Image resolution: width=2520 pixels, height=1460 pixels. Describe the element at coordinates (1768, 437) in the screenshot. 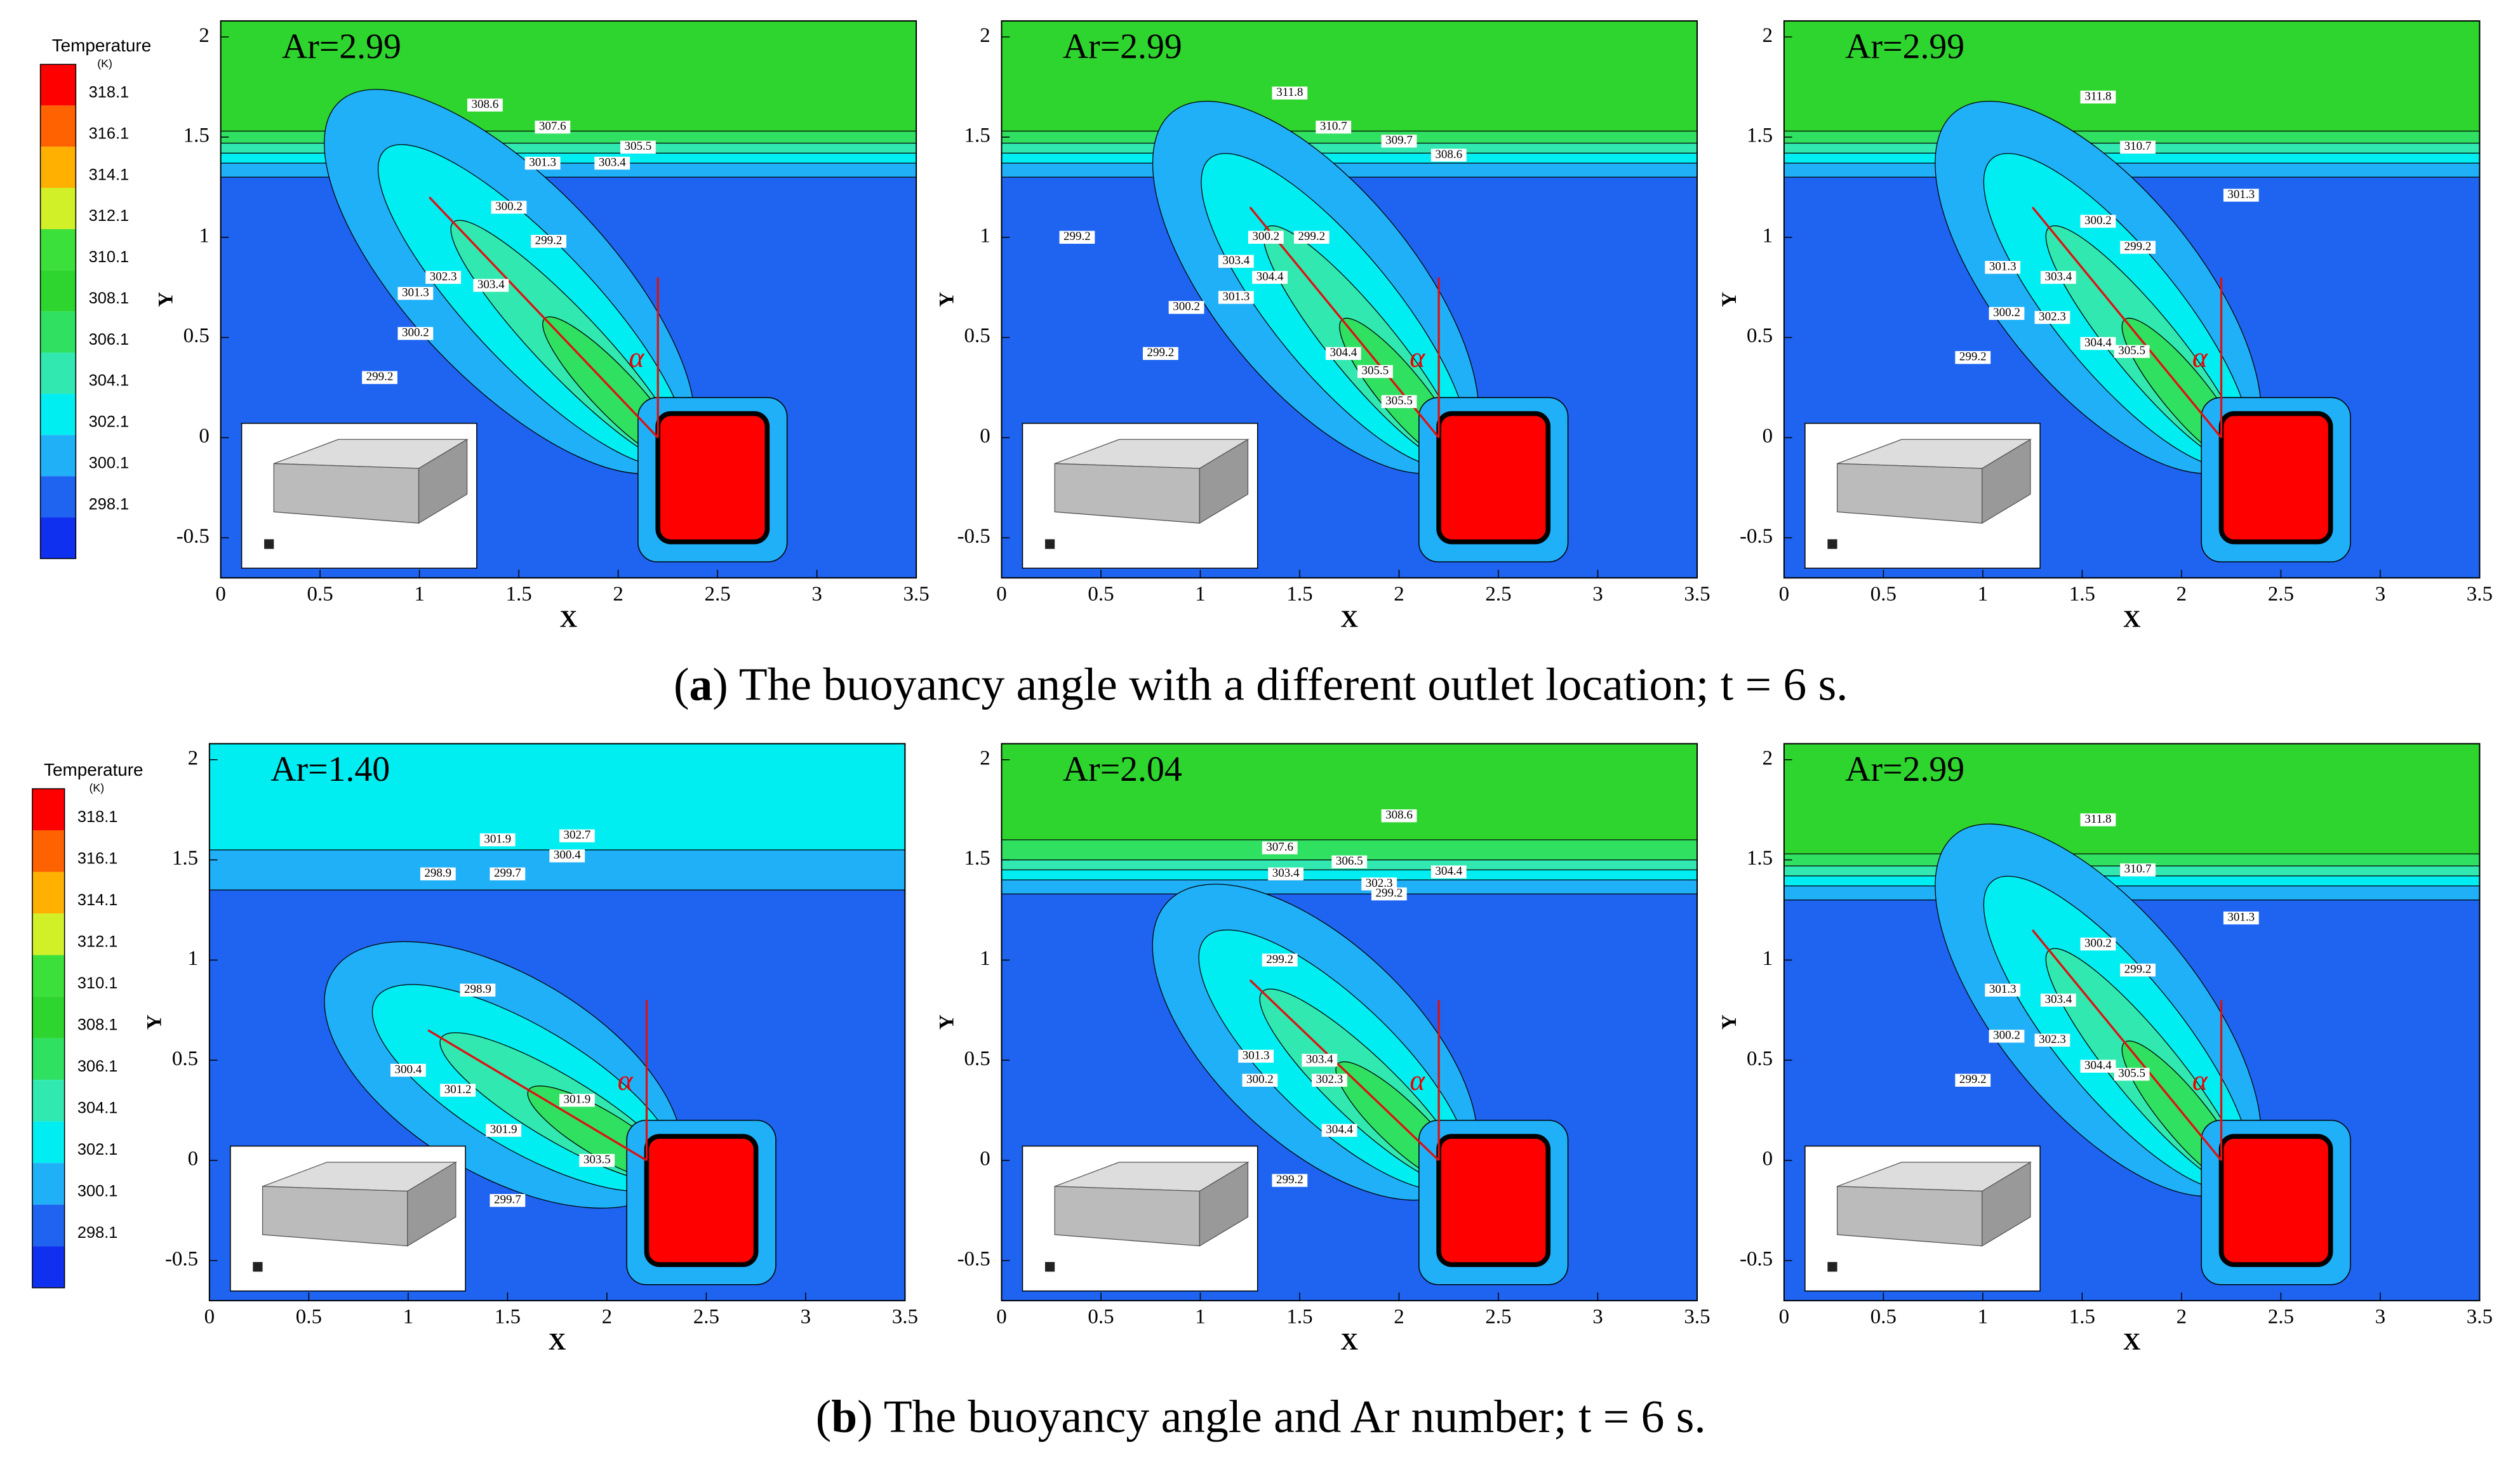

I see `y-tick-label: 0` at that location.